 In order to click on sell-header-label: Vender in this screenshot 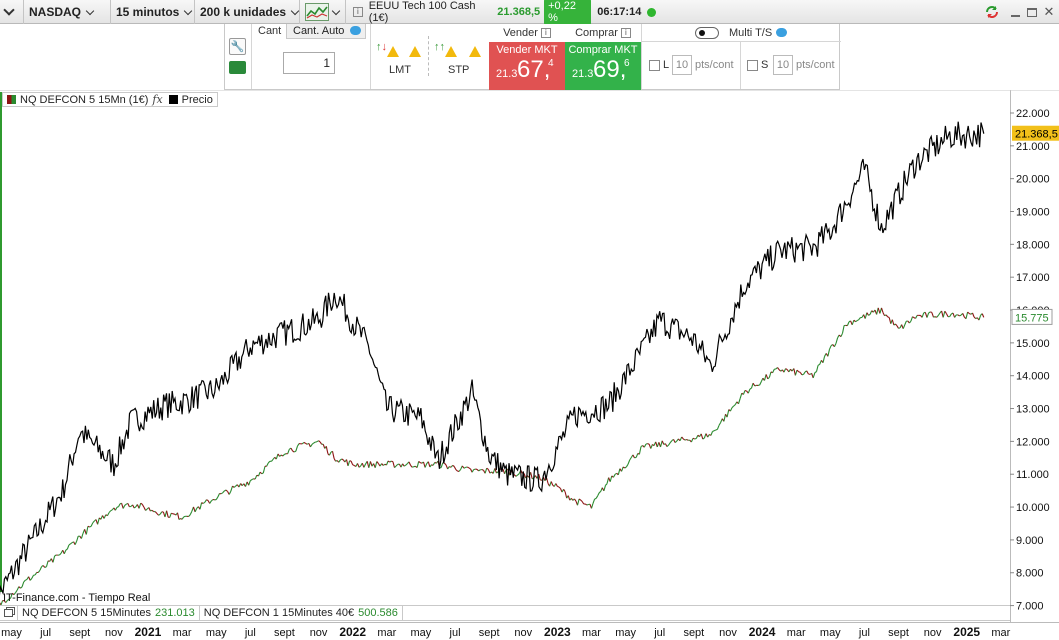, I will do `click(520, 33)`.